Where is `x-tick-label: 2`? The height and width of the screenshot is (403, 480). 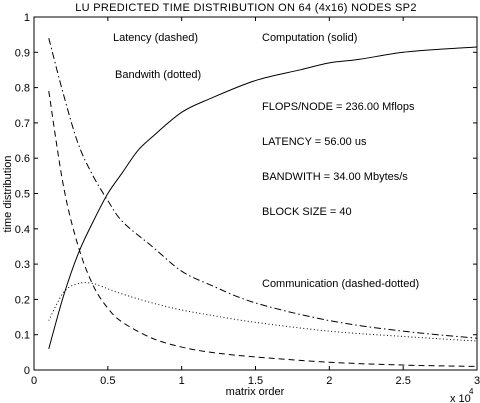 x-tick-label: 2 is located at coordinates (329, 381).